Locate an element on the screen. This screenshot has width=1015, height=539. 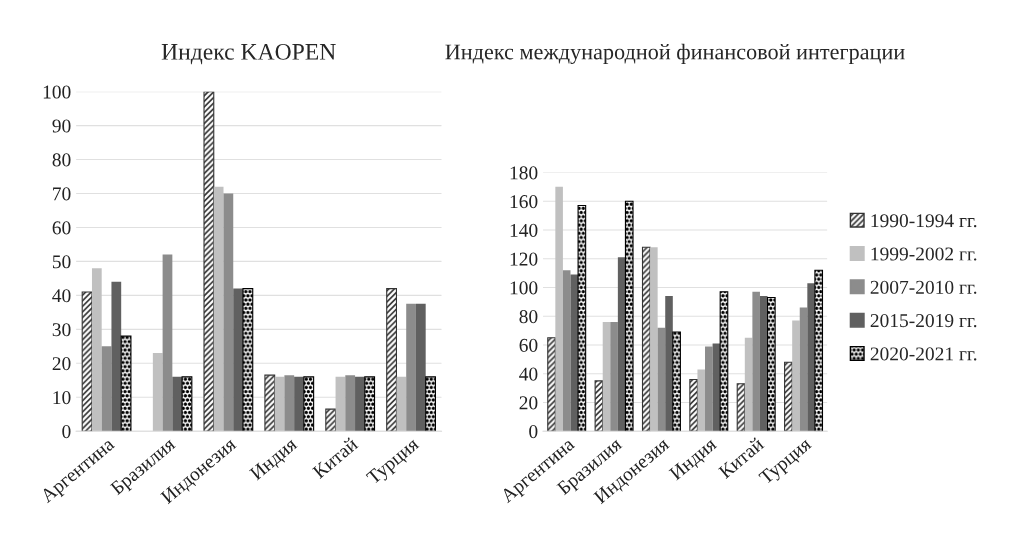
chart-title: Индекс международной финансовой интеграции is located at coordinates (675, 54).